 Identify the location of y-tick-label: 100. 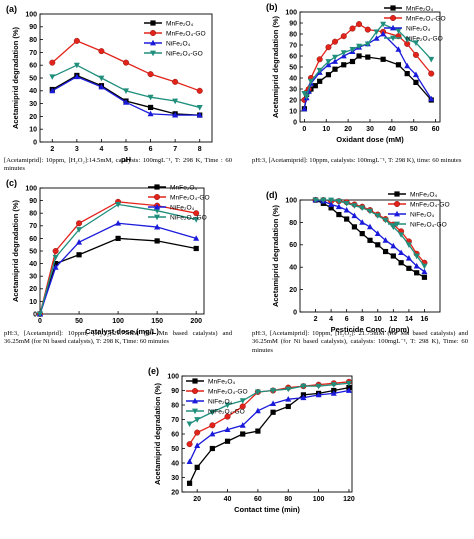
(291, 12).